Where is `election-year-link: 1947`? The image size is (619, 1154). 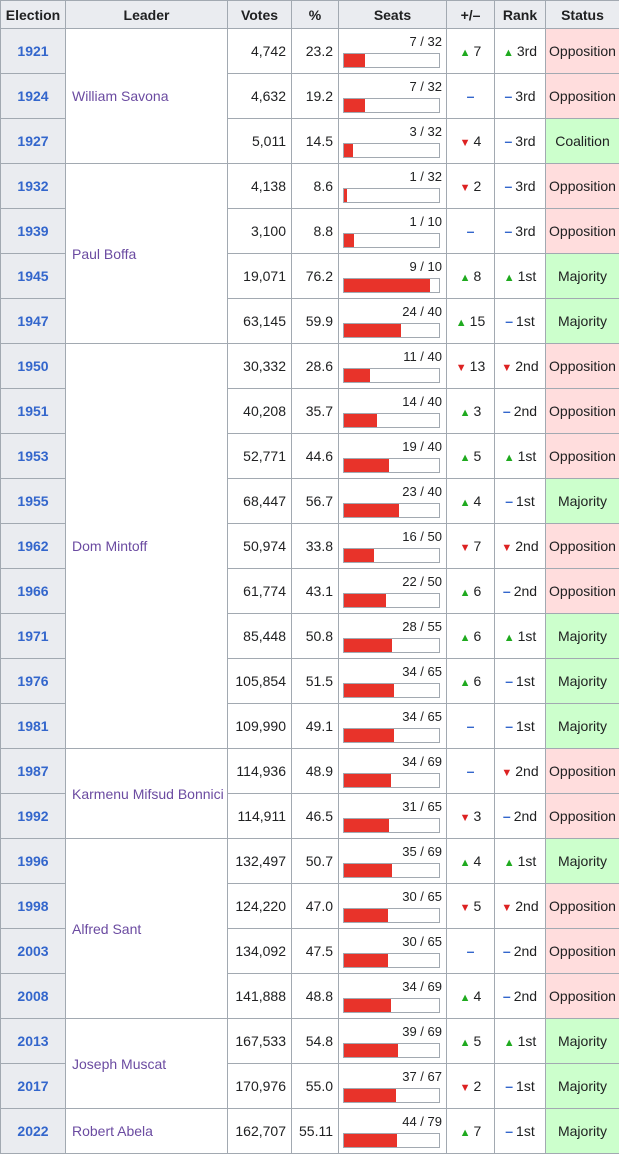 election-year-link: 1947 is located at coordinates (32, 321).